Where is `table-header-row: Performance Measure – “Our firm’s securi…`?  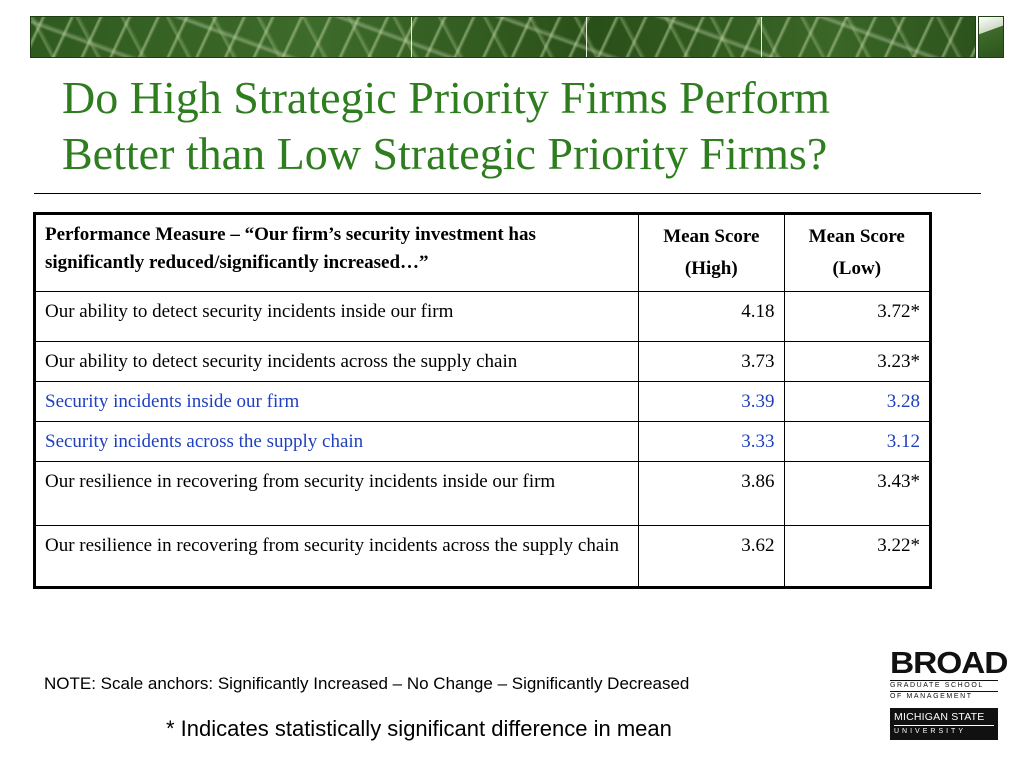
table-header-row: Performance Measure – “Our firm’s securi… is located at coordinates (482, 252).